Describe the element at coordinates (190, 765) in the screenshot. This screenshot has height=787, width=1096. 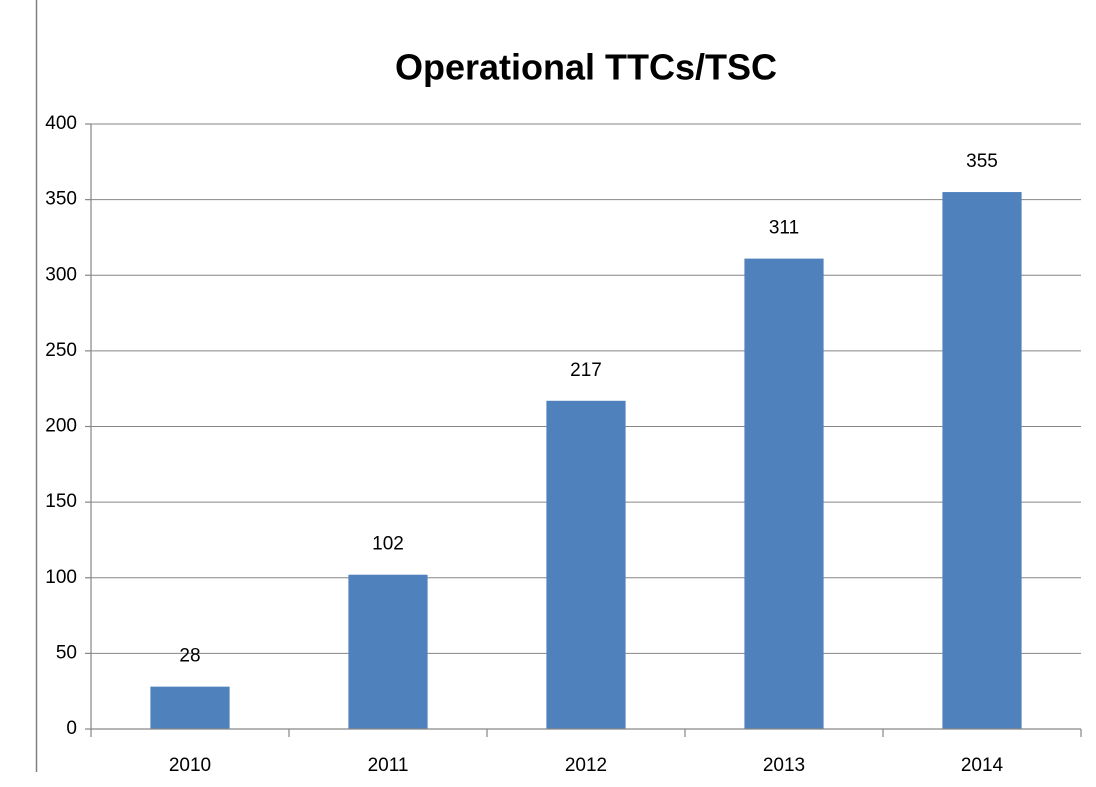
I see `x-tick-label: 2010` at that location.